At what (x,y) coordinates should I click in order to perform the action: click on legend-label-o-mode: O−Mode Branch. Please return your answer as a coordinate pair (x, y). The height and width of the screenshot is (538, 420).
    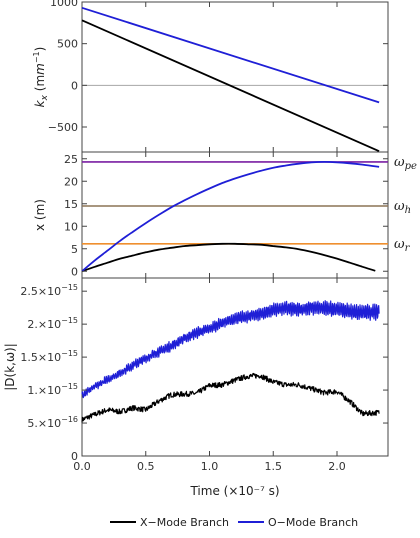
    Looking at the image, I should click on (313, 522).